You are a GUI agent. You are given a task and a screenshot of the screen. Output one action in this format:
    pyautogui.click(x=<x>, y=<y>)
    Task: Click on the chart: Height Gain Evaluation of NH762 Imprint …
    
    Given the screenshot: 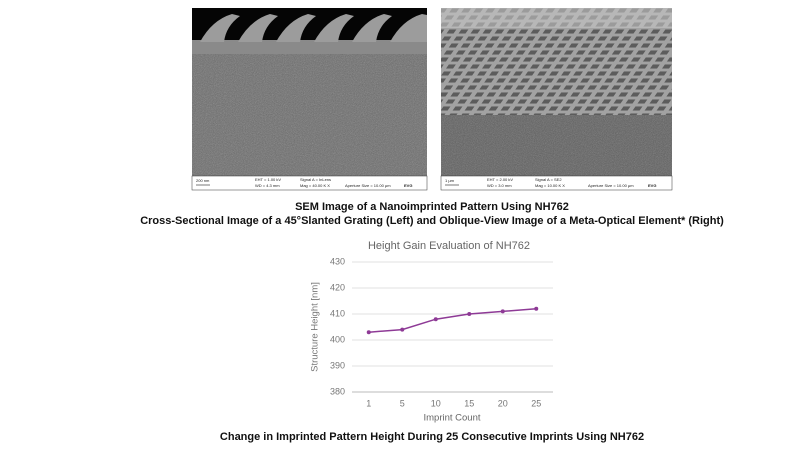 What is the action you would take?
    pyautogui.click(x=431, y=332)
    